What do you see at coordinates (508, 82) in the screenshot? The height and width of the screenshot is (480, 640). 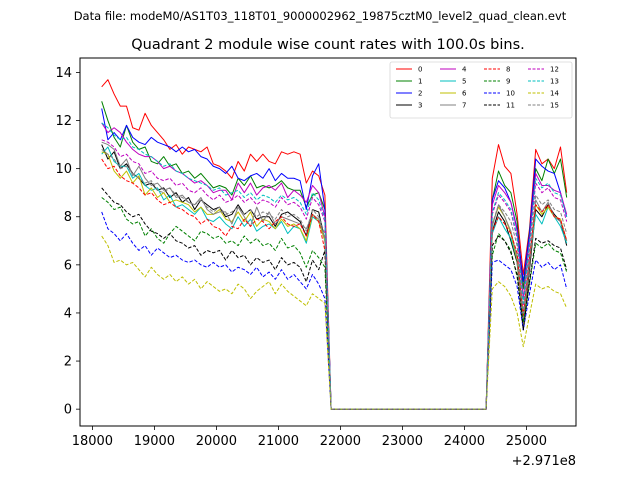 I see `legend-label-9: 9` at bounding box center [508, 82].